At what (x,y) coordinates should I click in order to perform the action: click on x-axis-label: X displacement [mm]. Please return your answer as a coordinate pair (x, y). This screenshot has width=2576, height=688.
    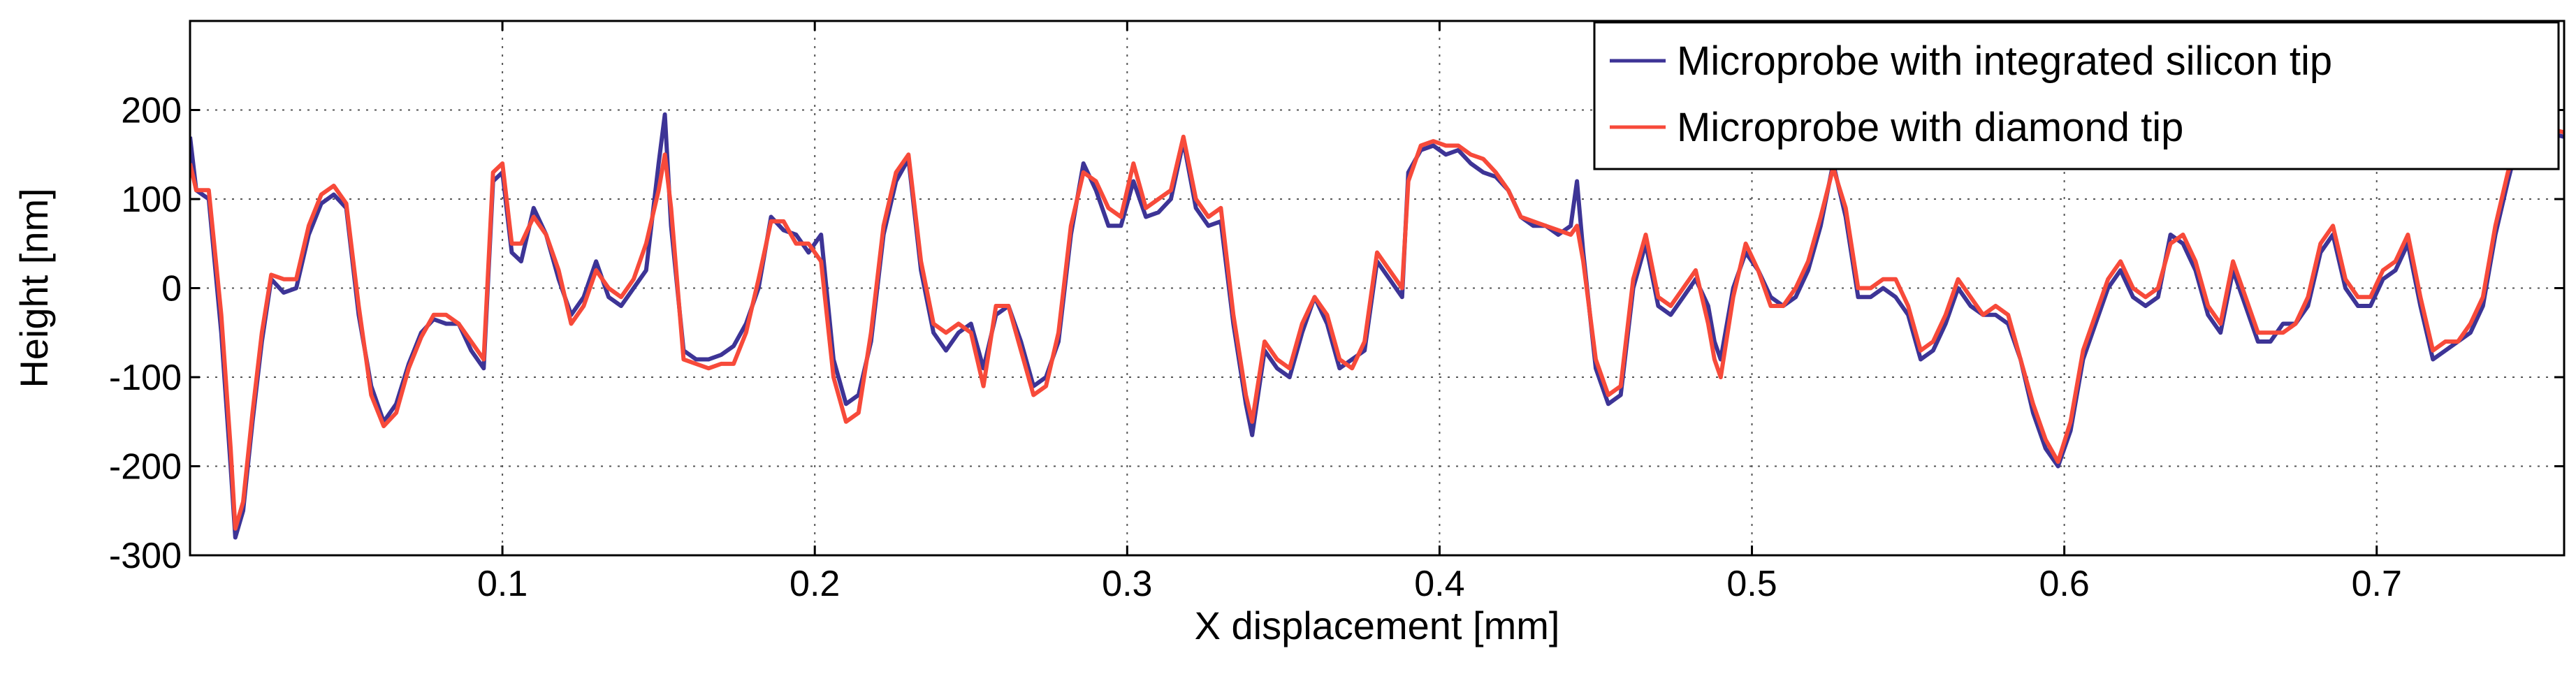
    Looking at the image, I should click on (1377, 625).